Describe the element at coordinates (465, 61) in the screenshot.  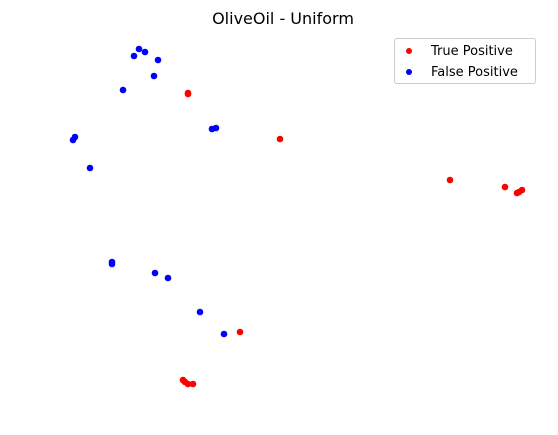
I see `legend: True Positive False Positive` at that location.